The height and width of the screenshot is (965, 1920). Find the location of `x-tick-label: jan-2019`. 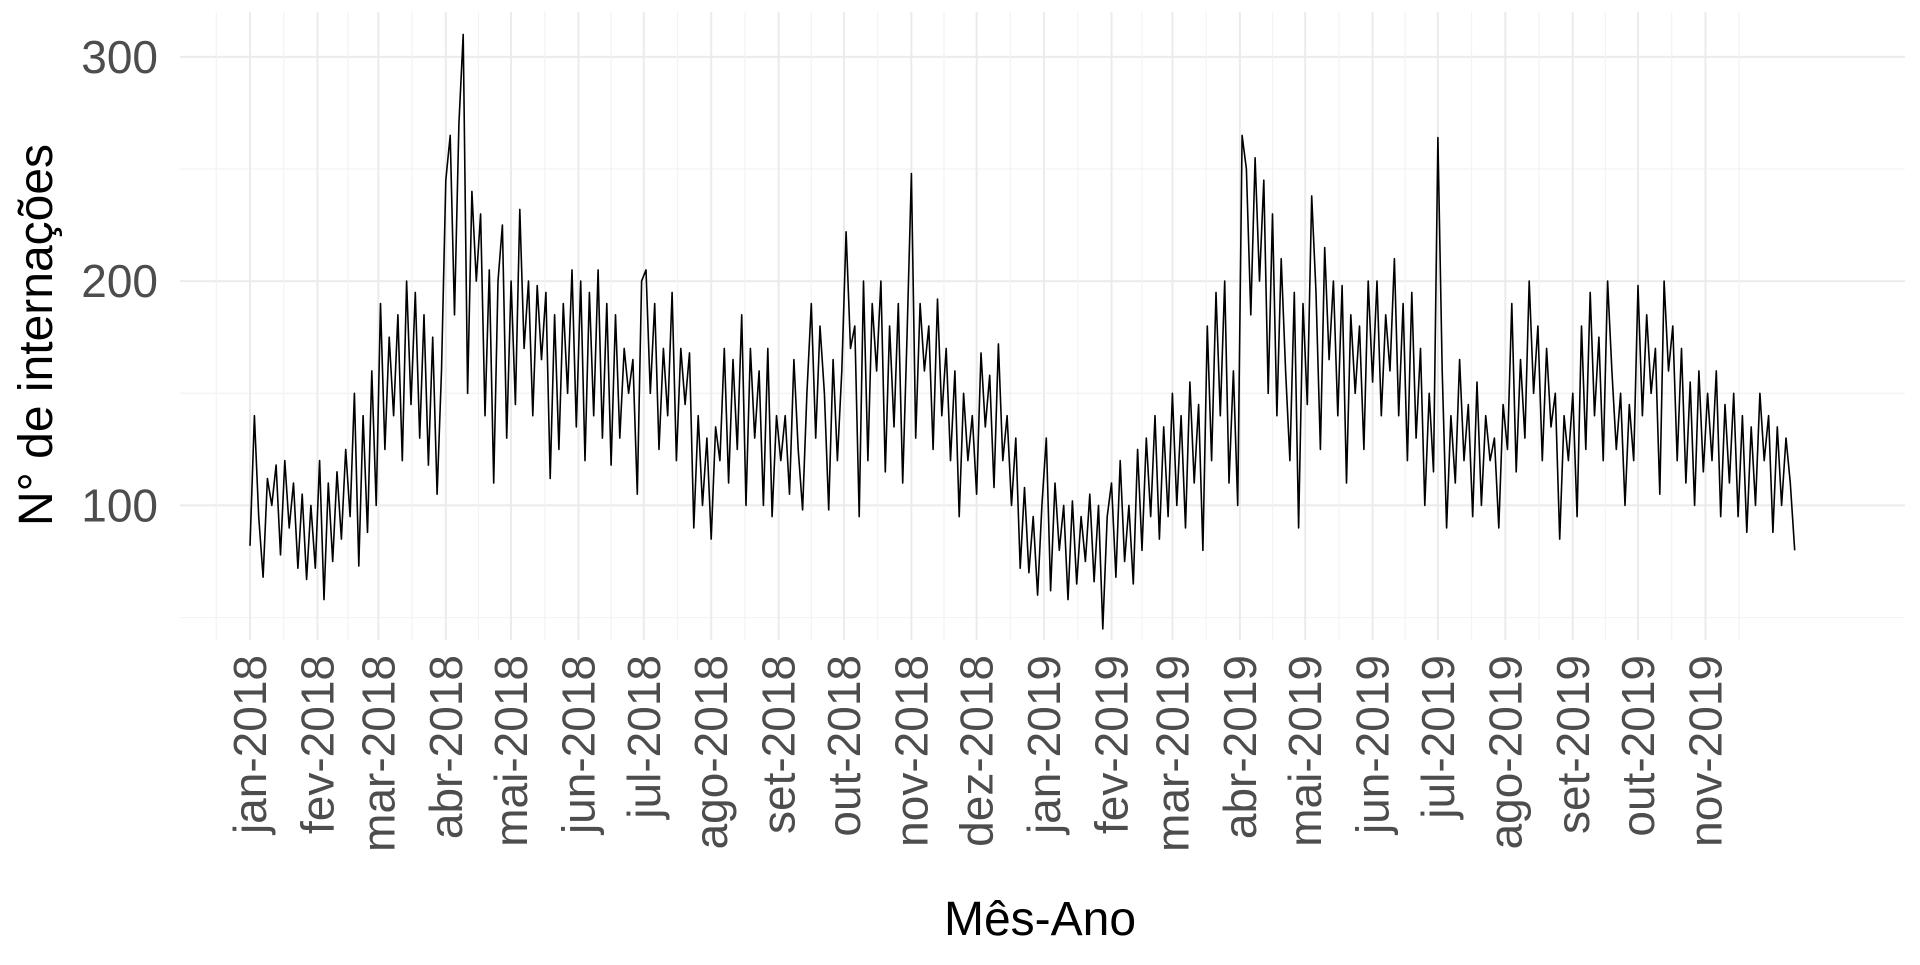

x-tick-label: jan-2019 is located at coordinates (1044, 745).